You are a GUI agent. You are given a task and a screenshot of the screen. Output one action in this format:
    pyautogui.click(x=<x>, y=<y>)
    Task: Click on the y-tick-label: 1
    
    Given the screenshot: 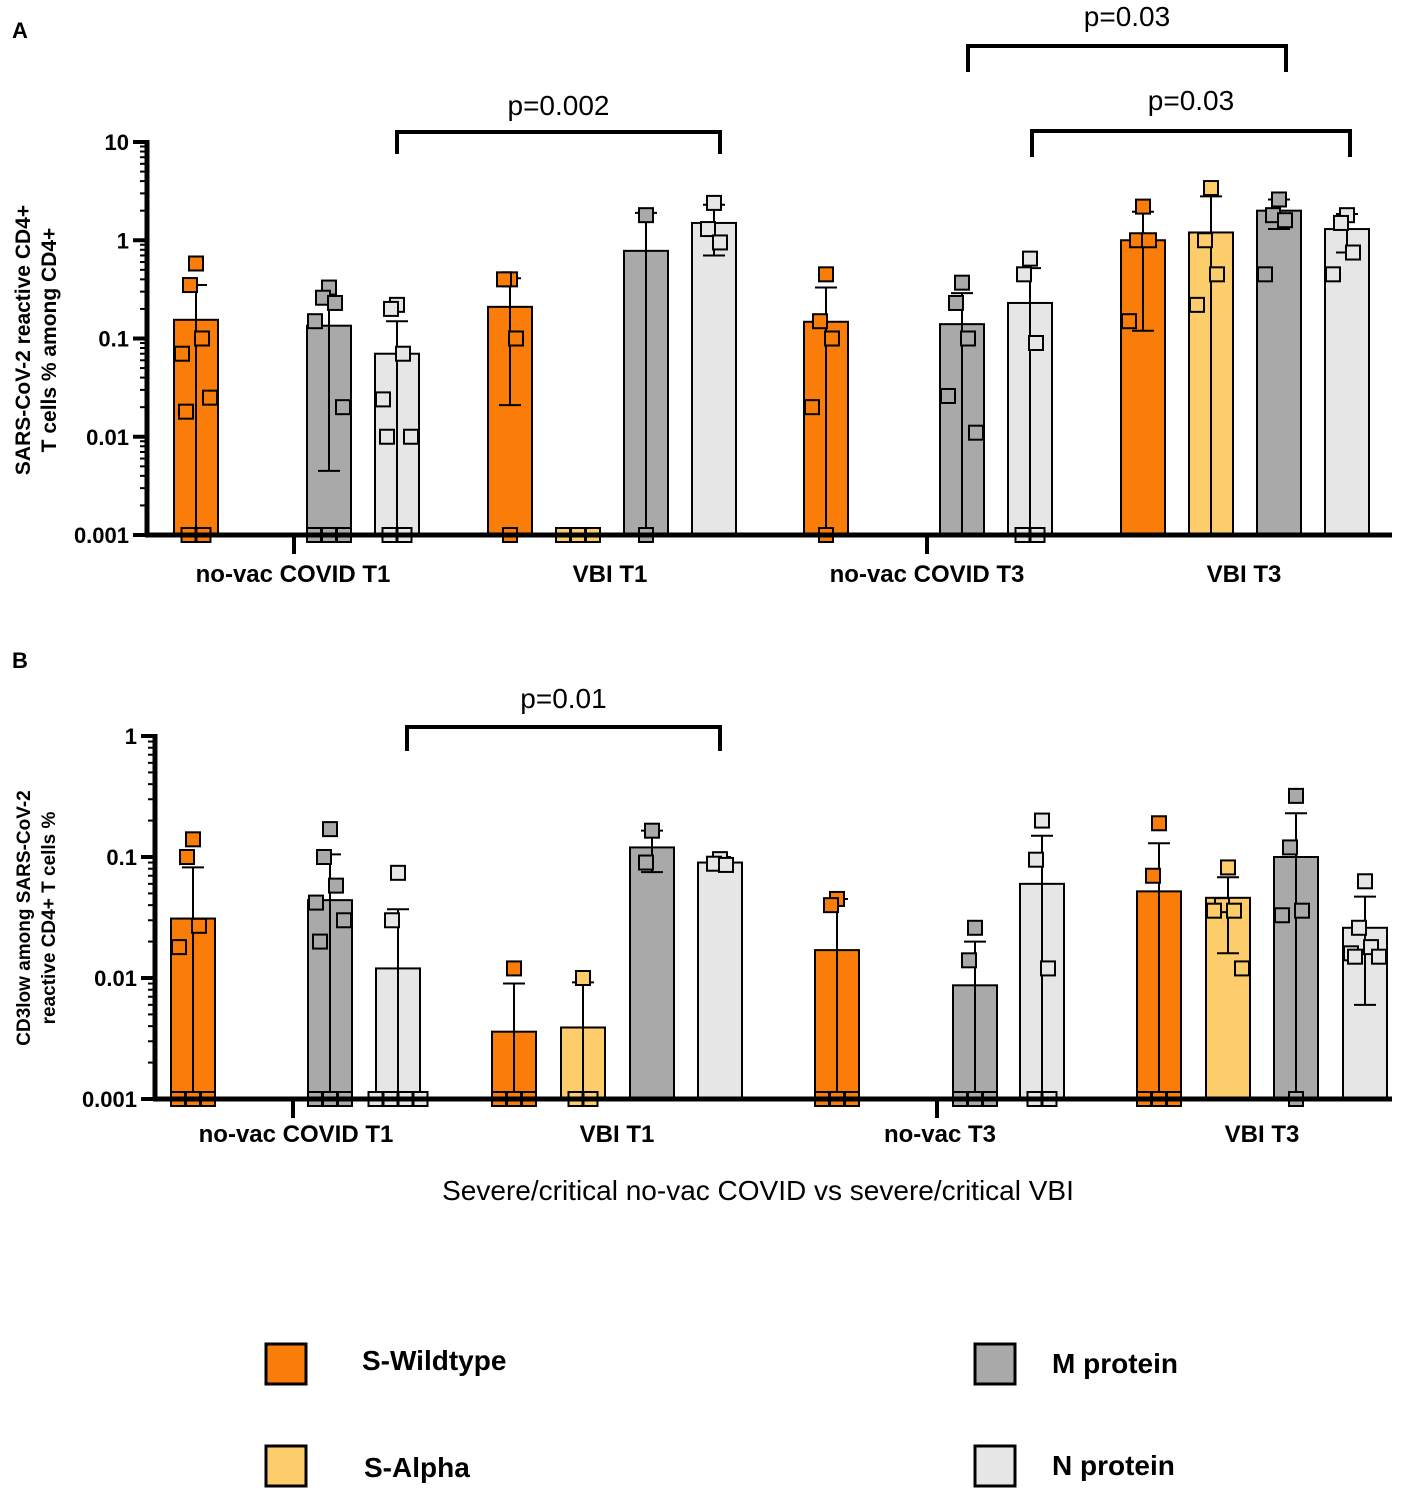 What is the action you would take?
    pyautogui.click(x=131, y=736)
    